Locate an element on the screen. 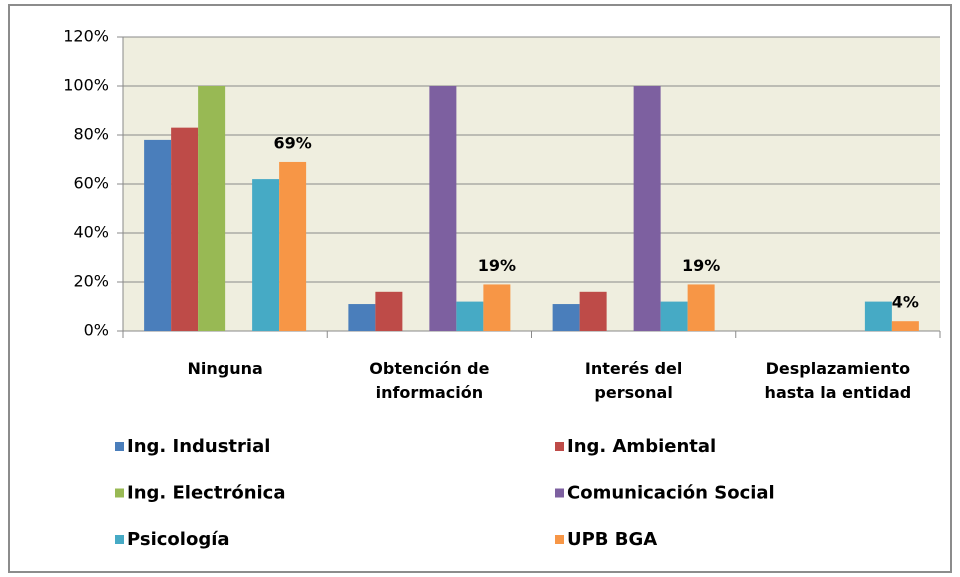 The width and height of the screenshot is (960, 577). y-tick-label: 60% is located at coordinates (91, 183).